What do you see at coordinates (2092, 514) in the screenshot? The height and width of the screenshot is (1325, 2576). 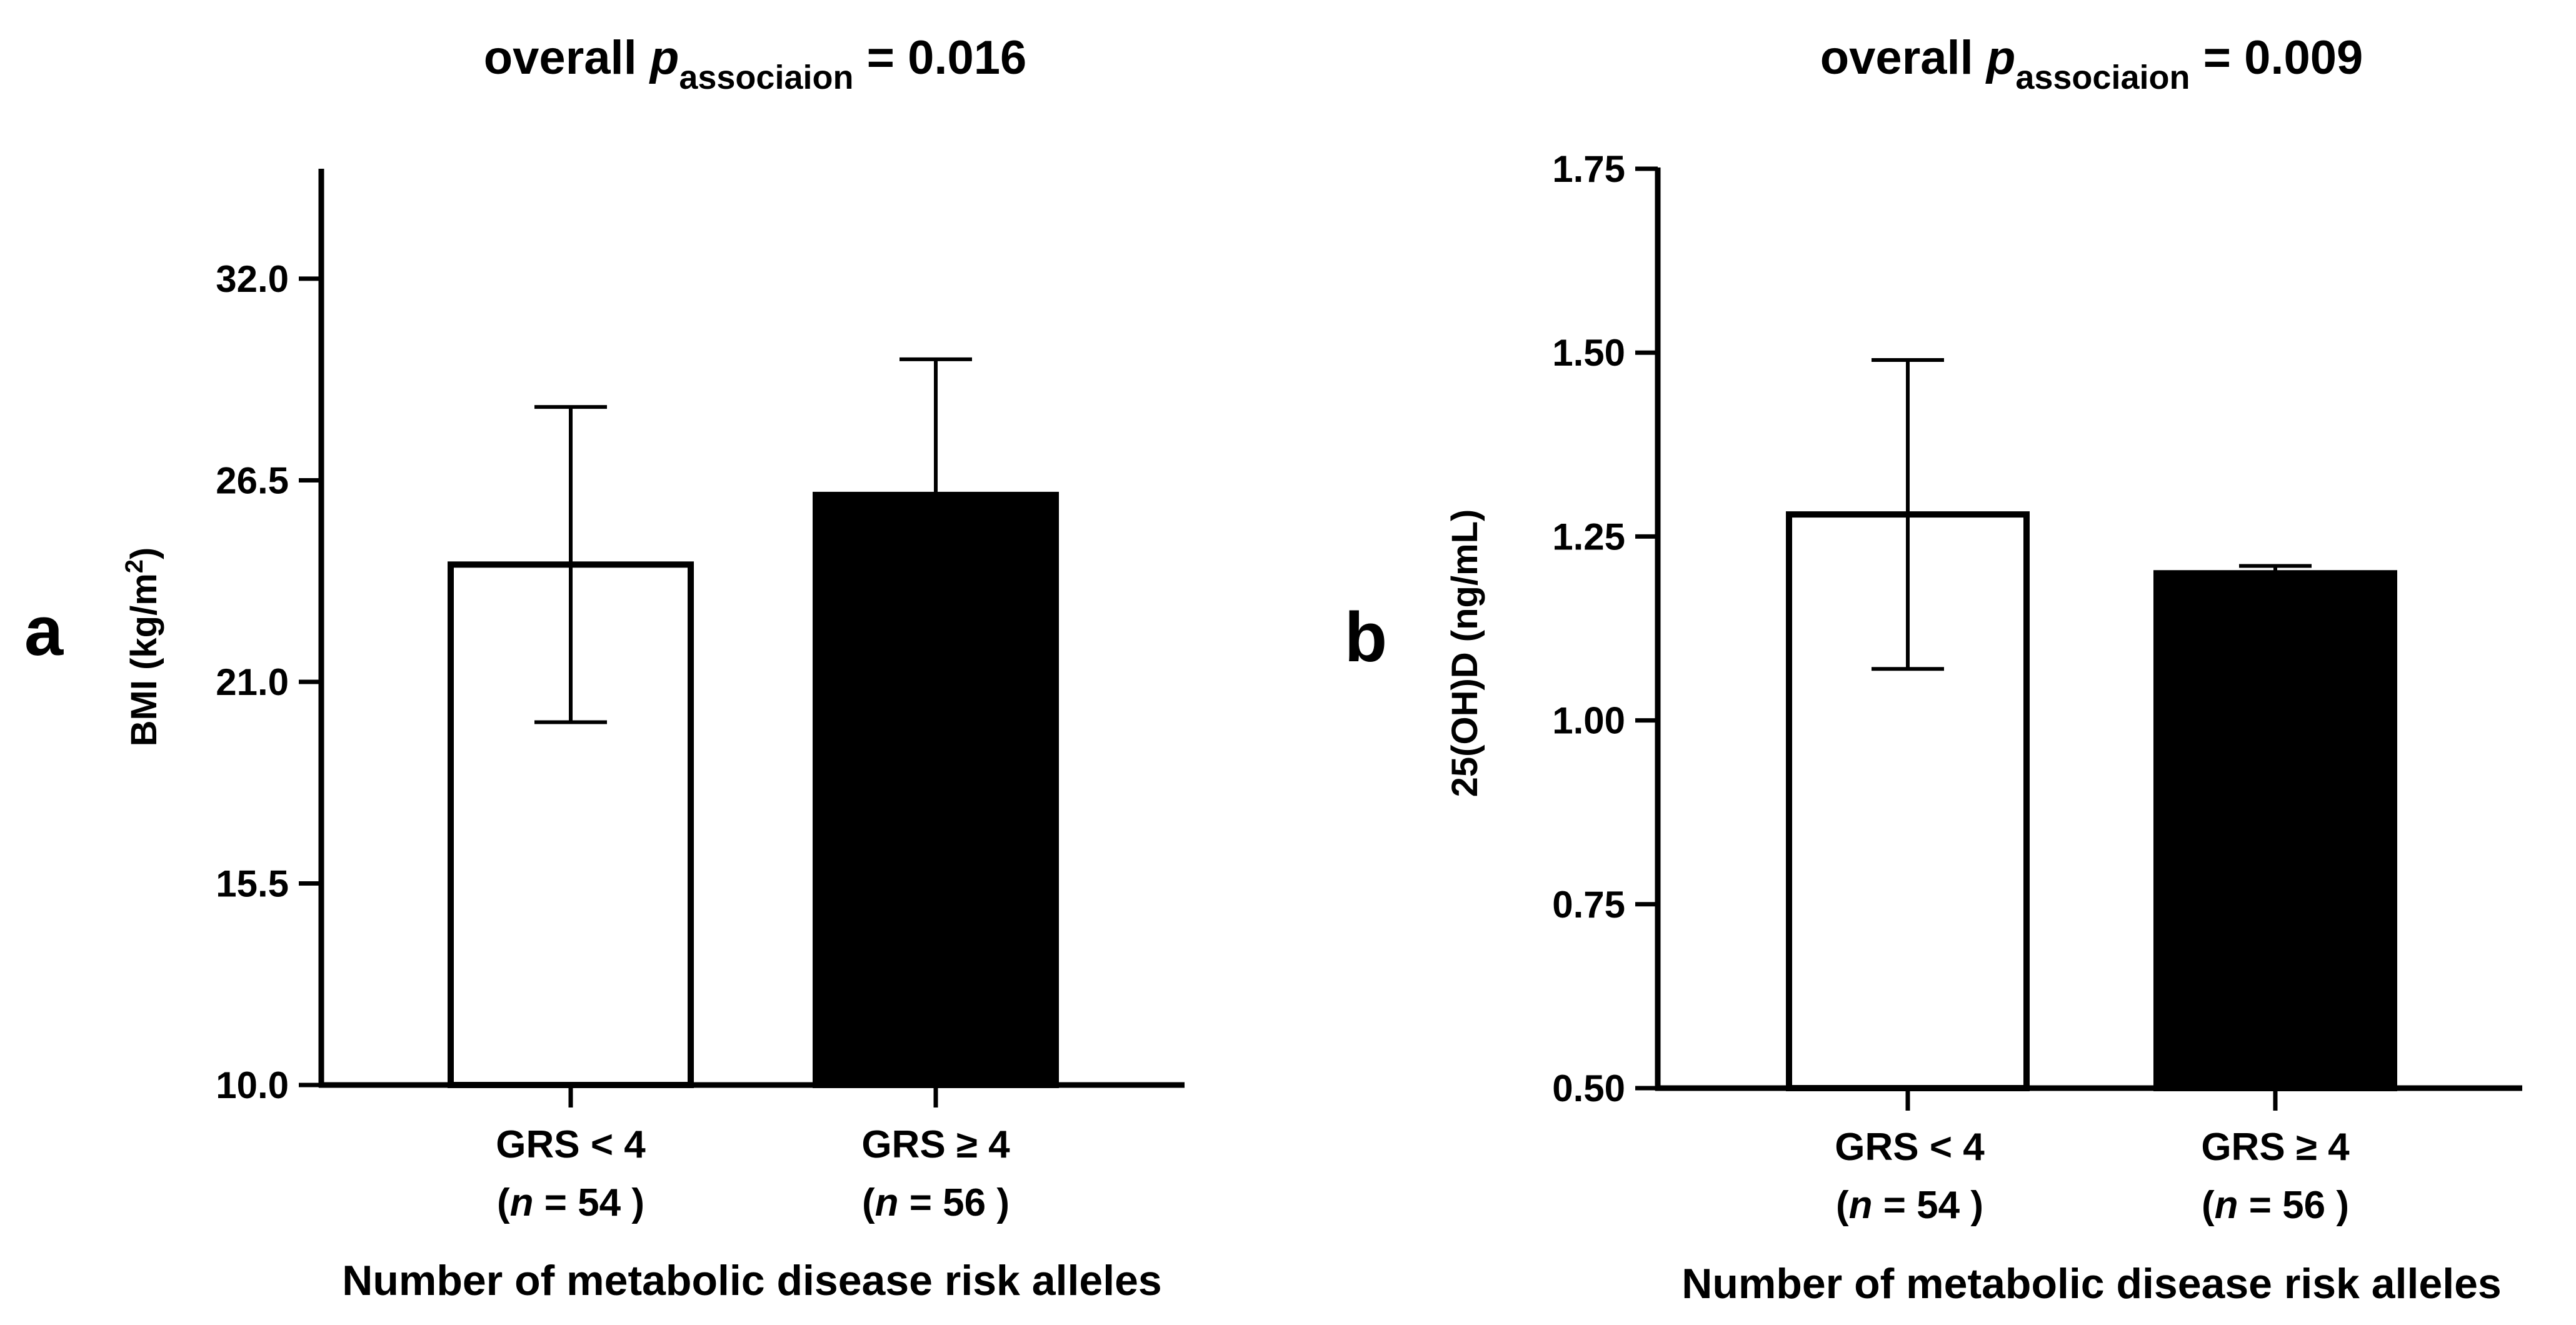 I see `panel-b-error-bars` at bounding box center [2092, 514].